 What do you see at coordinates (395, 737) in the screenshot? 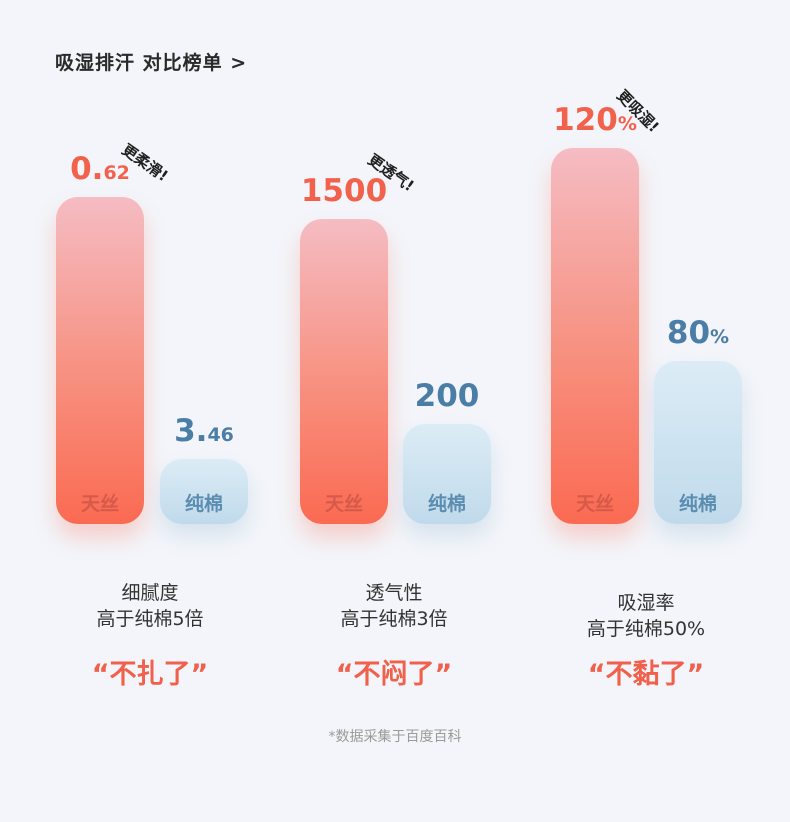
I see `source-note: *数据采集于百度百科` at bounding box center [395, 737].